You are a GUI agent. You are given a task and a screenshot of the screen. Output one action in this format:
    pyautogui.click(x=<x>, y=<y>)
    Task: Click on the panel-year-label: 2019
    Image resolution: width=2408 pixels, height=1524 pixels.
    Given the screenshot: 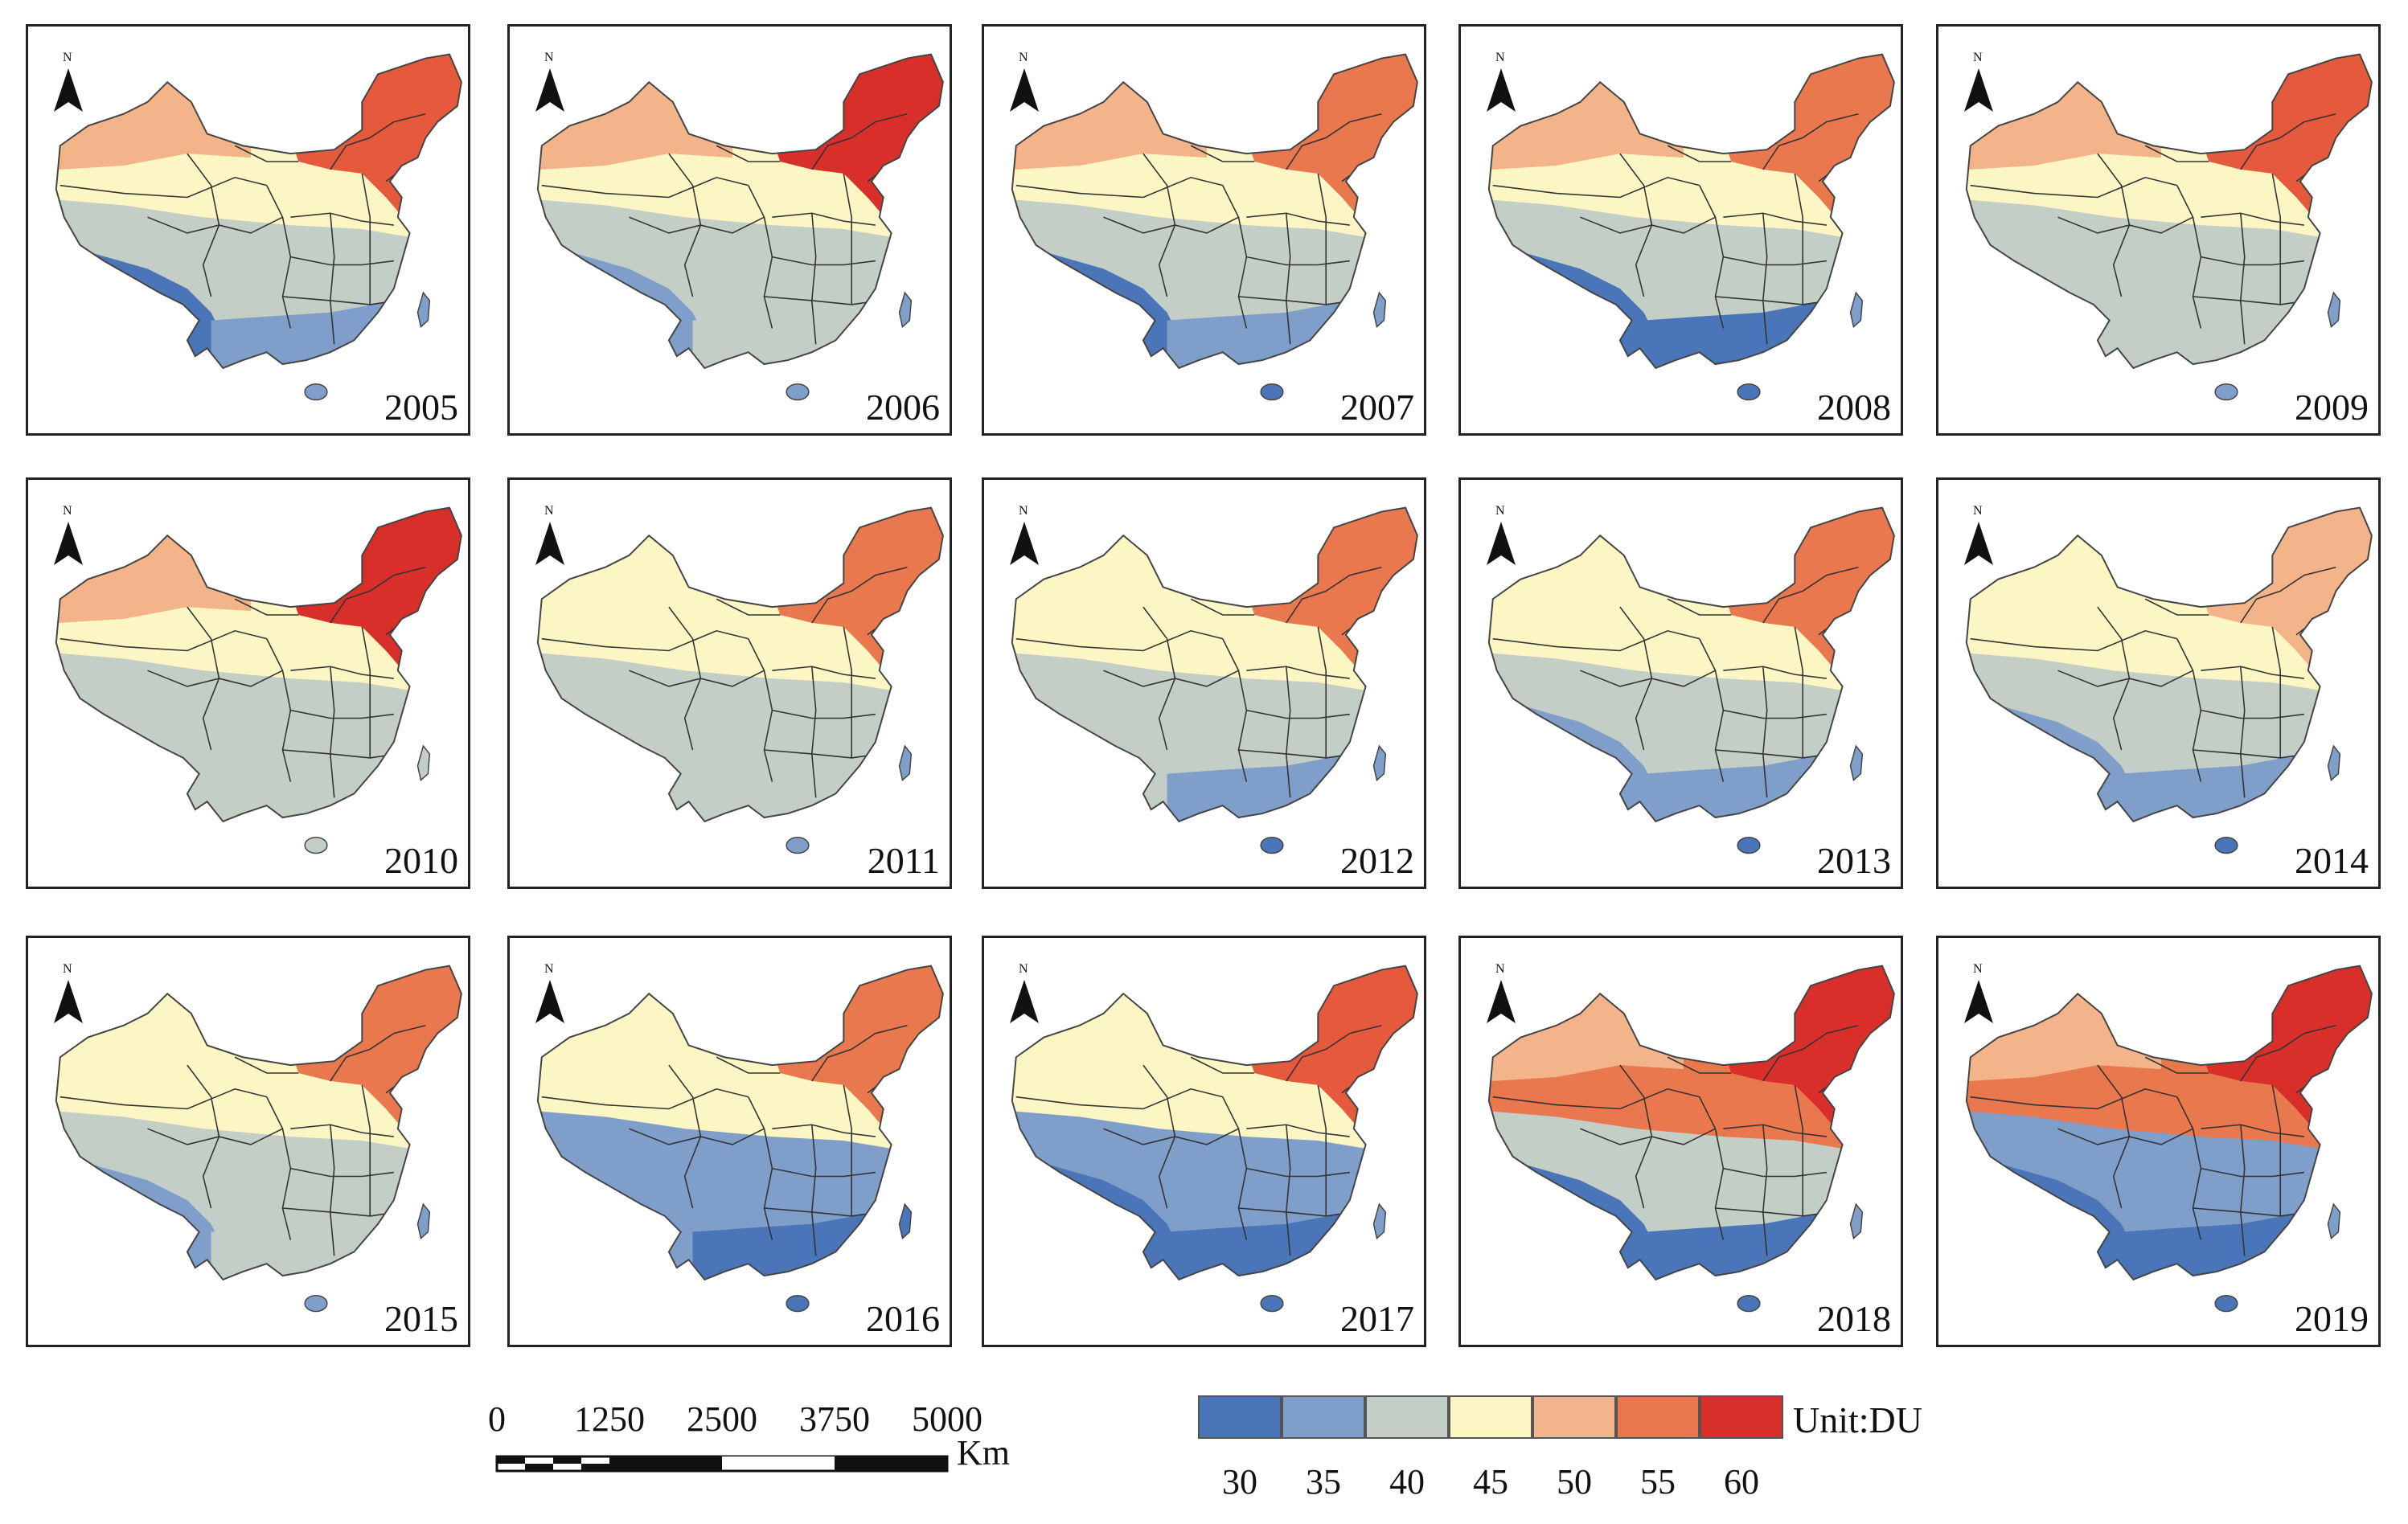 What is the action you would take?
    pyautogui.click(x=2332, y=1318)
    